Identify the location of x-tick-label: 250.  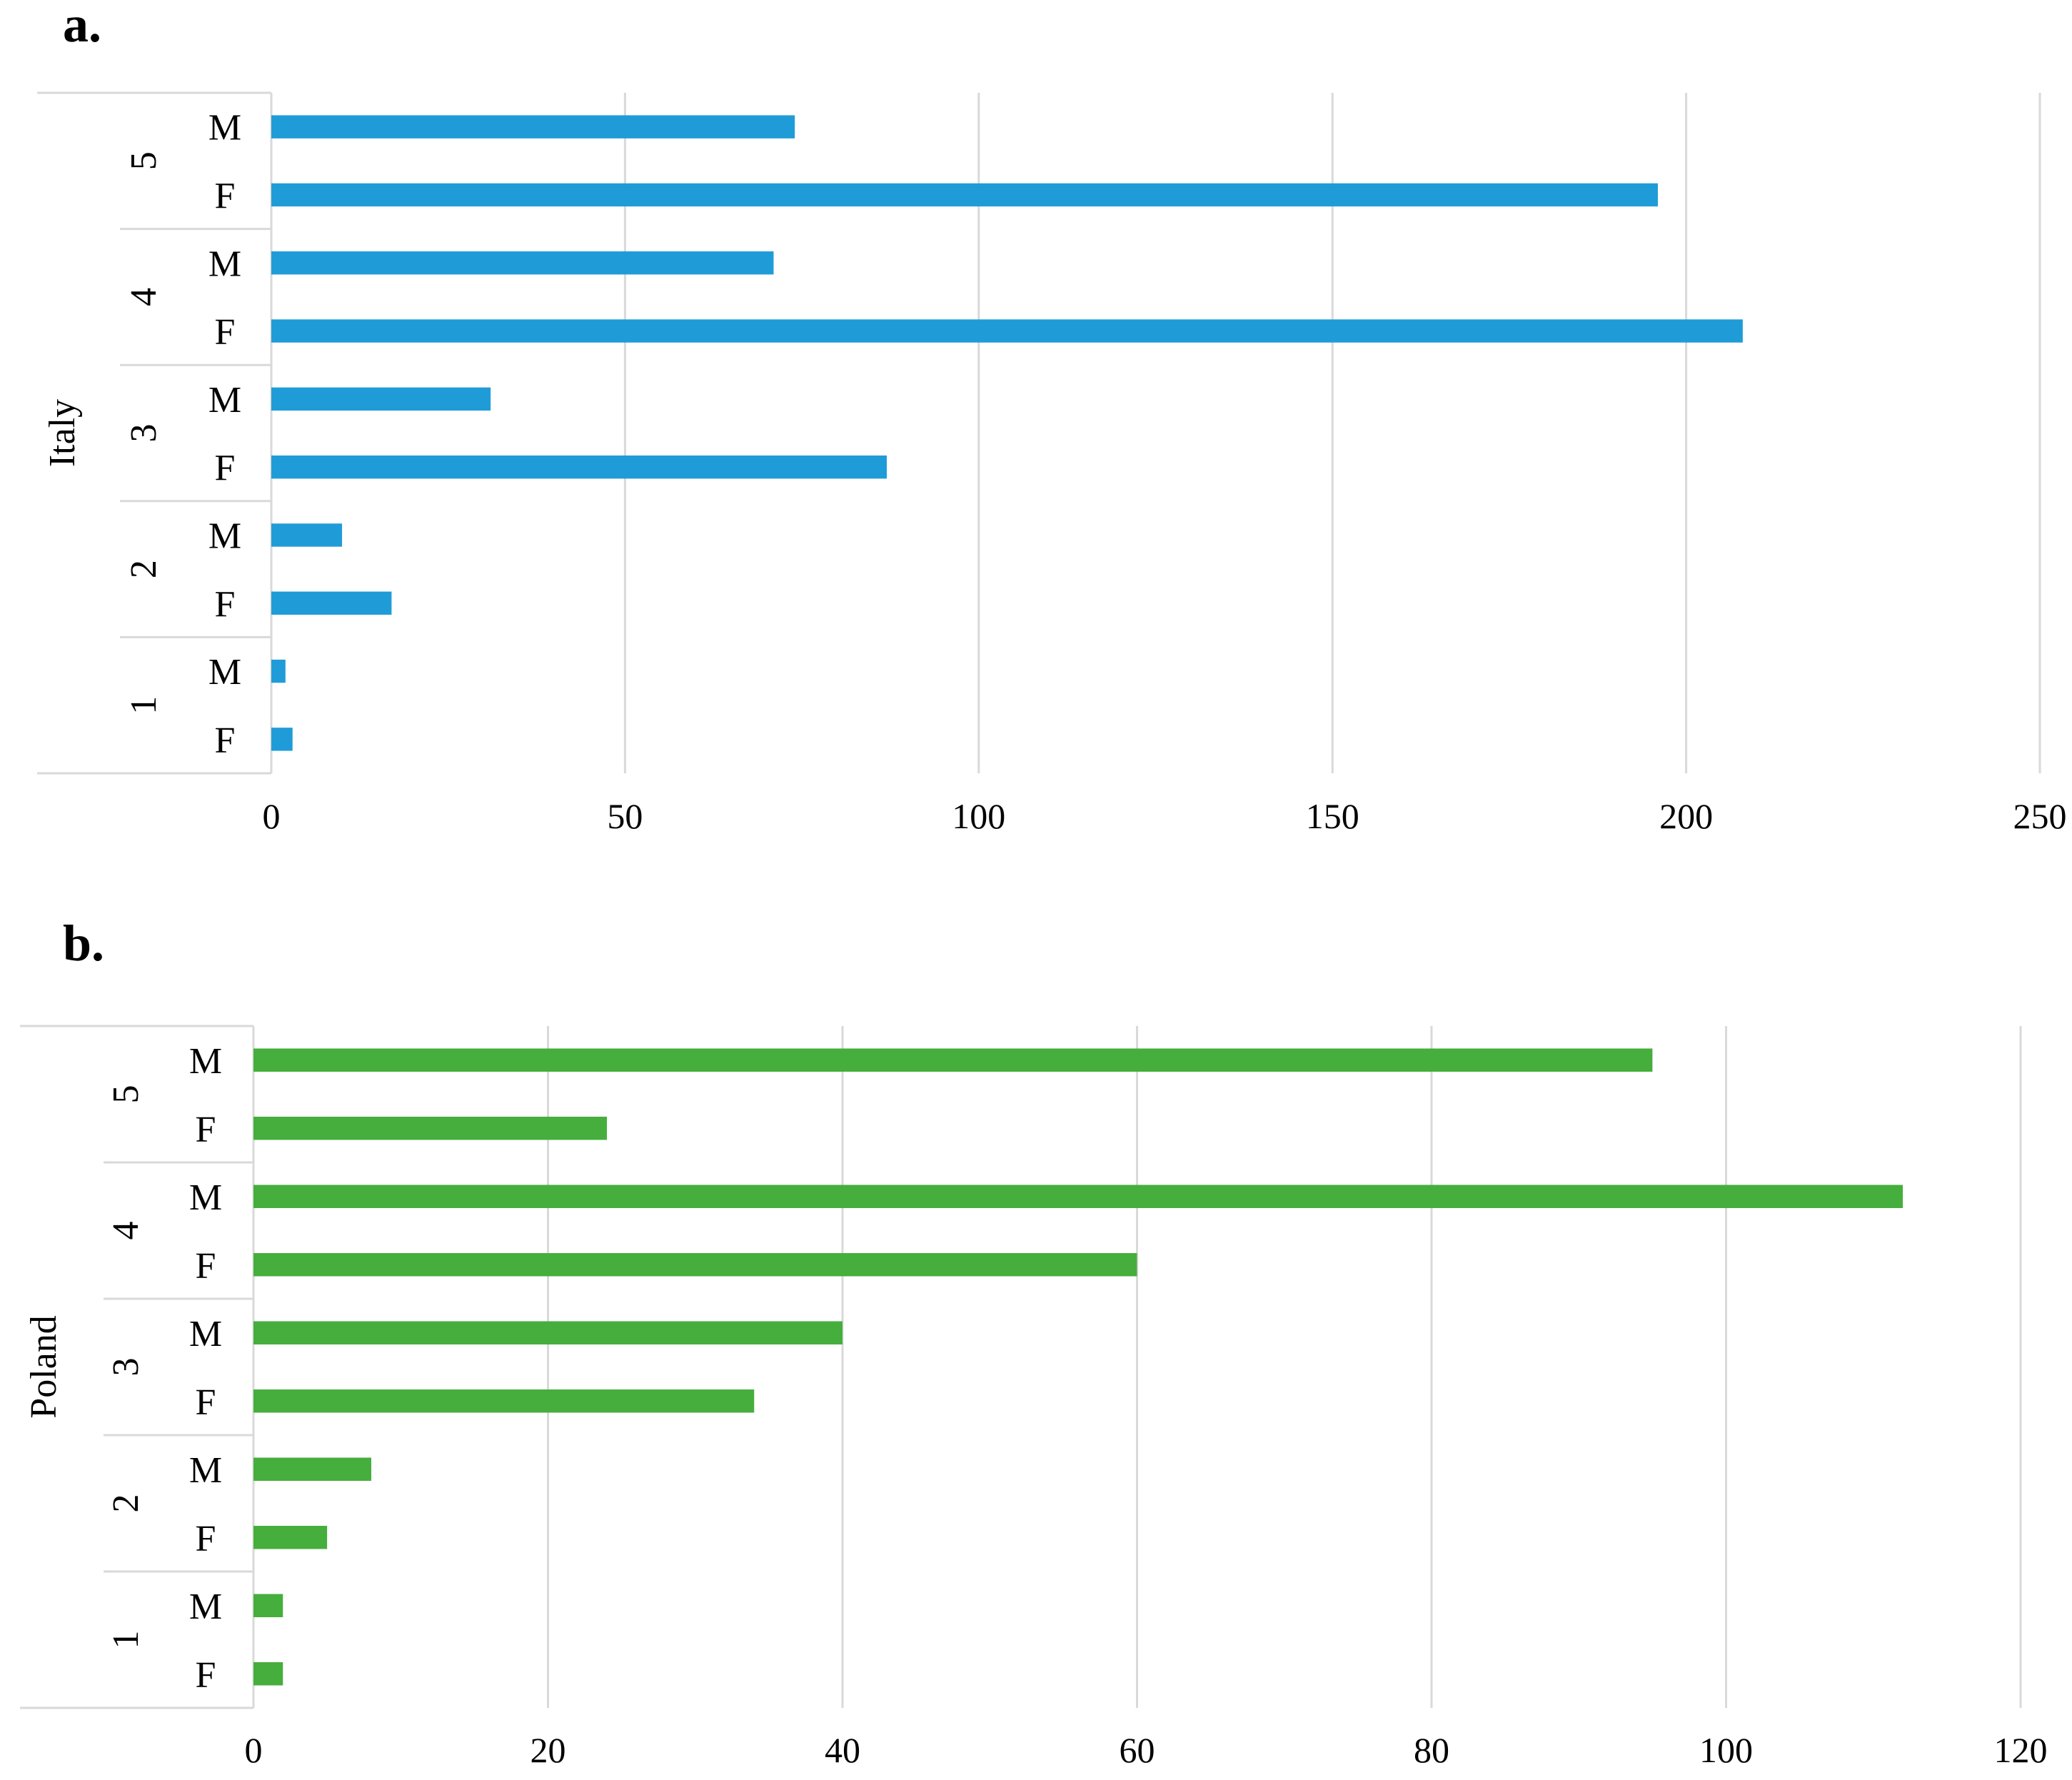
(2040, 816).